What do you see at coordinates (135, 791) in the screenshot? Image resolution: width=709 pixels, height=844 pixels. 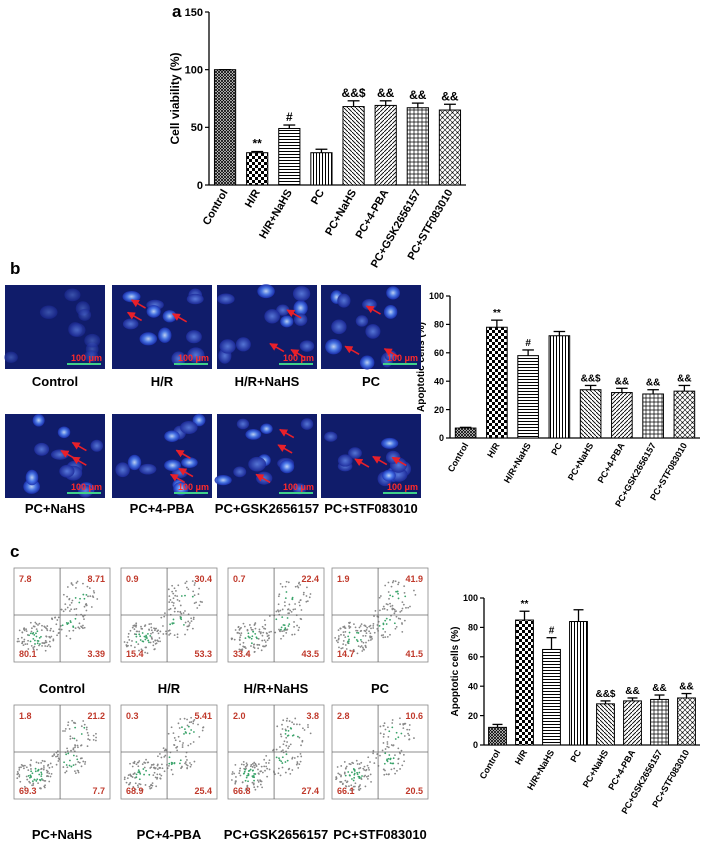 I see `quadrant-value: 68.9` at bounding box center [135, 791].